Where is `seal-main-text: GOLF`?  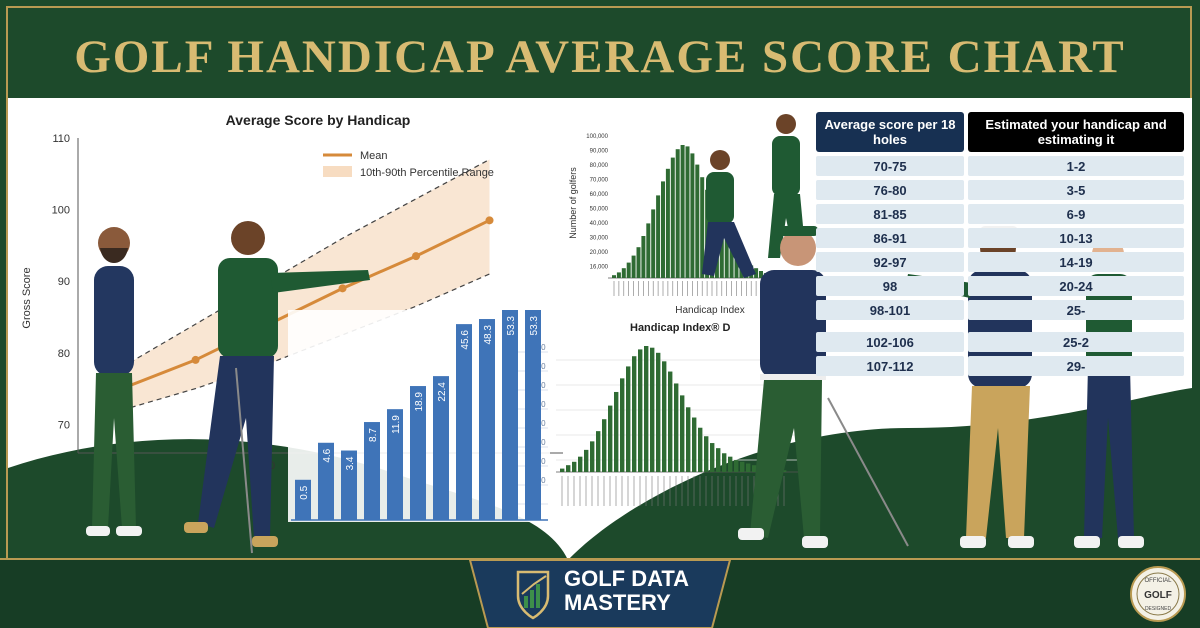 seal-main-text: GOLF is located at coordinates (1158, 595).